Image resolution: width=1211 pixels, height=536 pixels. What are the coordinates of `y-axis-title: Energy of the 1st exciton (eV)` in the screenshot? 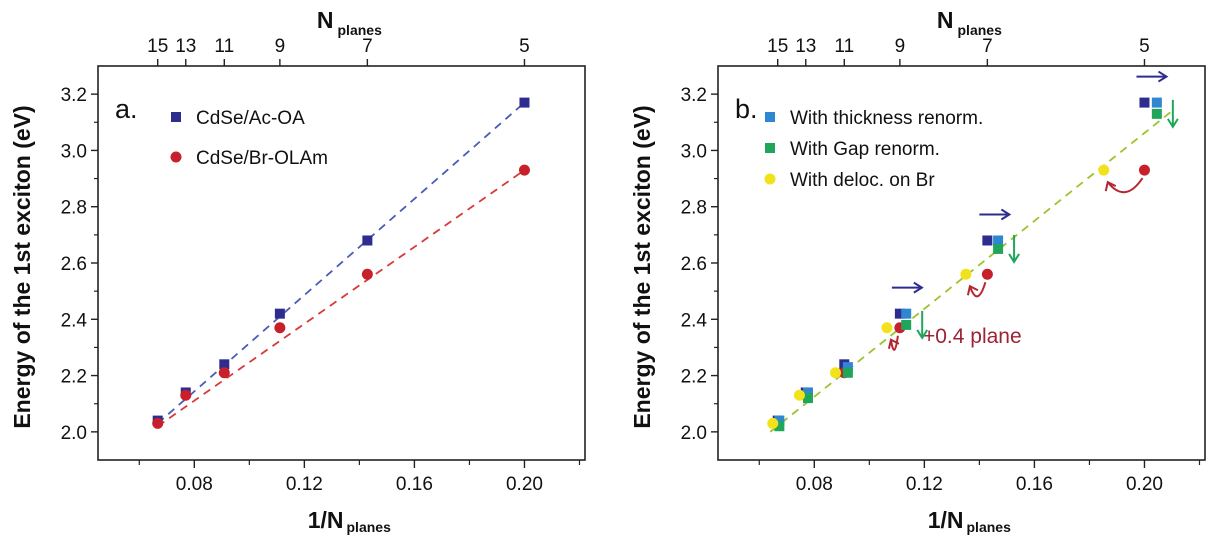 It's located at (22, 266).